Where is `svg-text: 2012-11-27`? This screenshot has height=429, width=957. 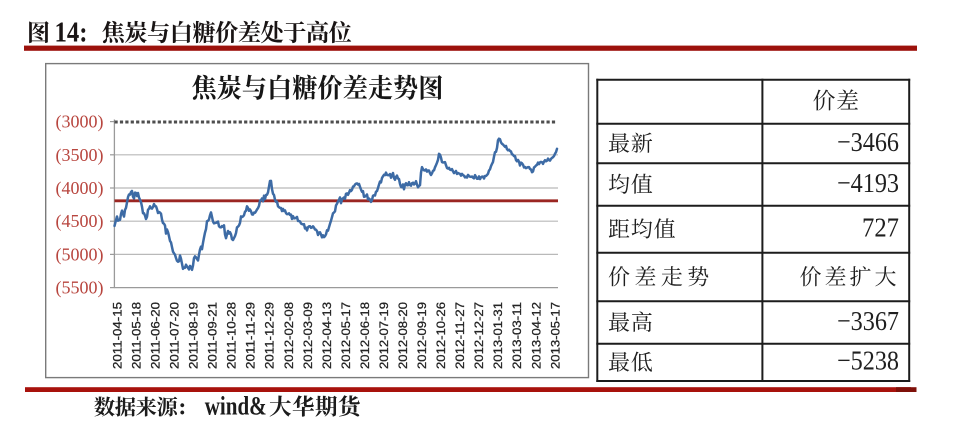
svg-text: 2012-11-27 is located at coordinates (460, 335).